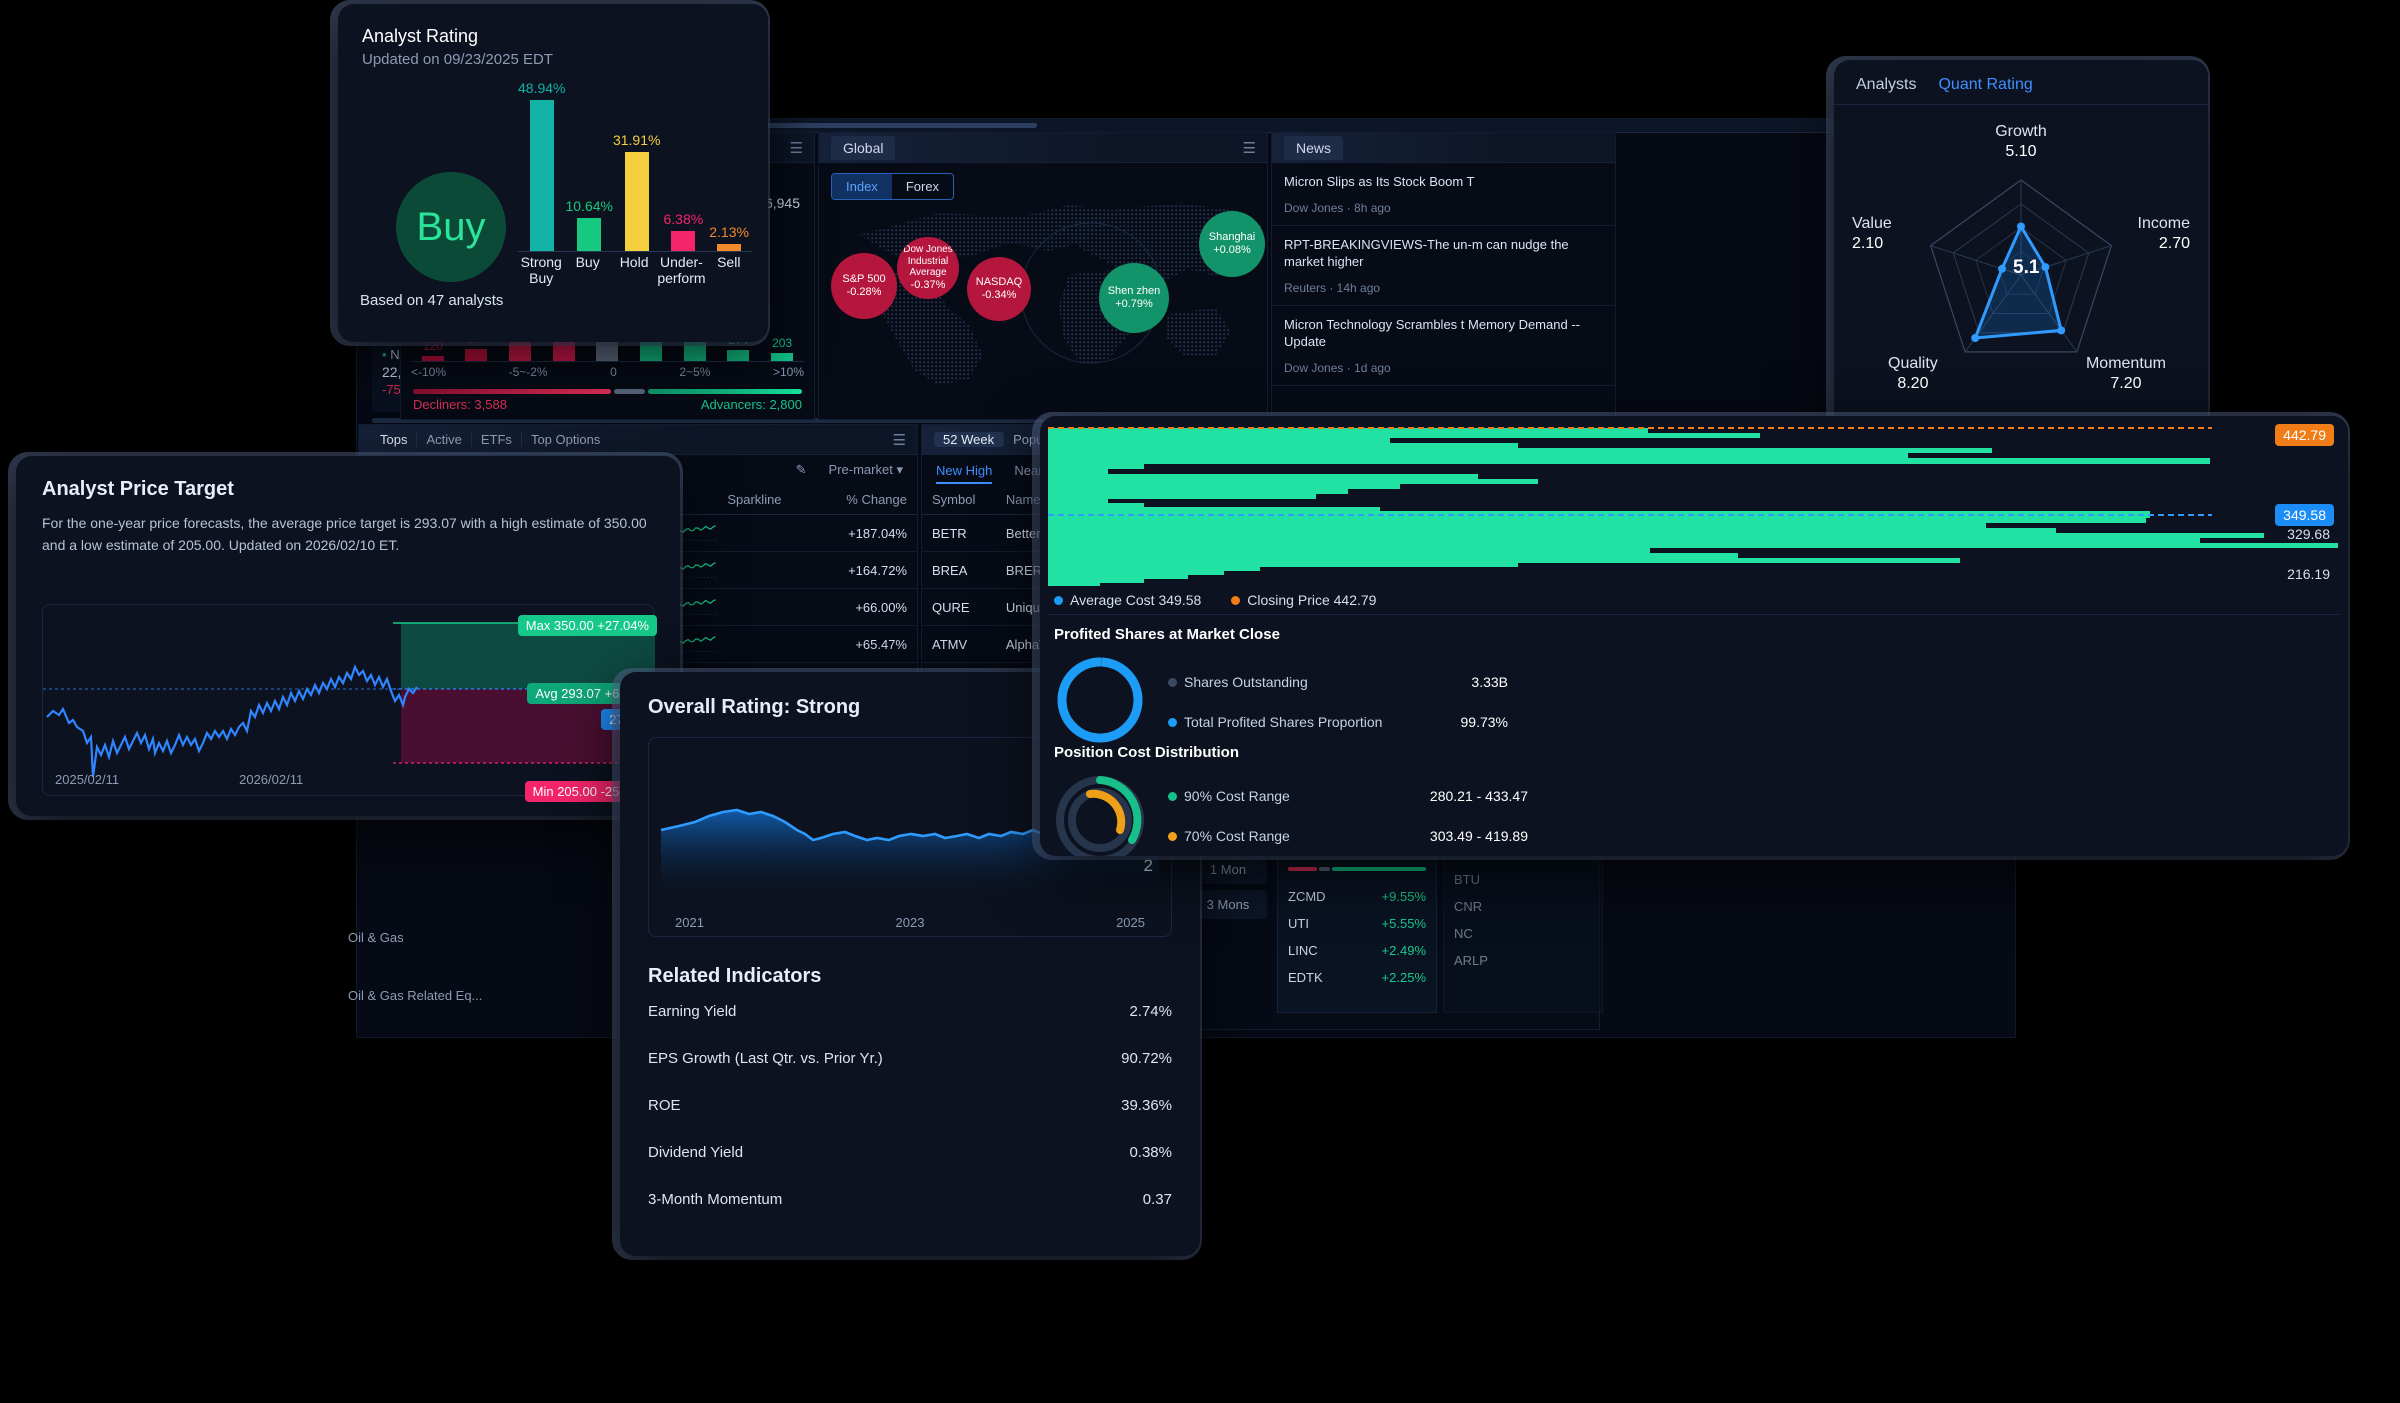 The height and width of the screenshot is (1403, 2400). What do you see at coordinates (1886, 84) in the screenshot?
I see `tab-analysts: Analysts` at bounding box center [1886, 84].